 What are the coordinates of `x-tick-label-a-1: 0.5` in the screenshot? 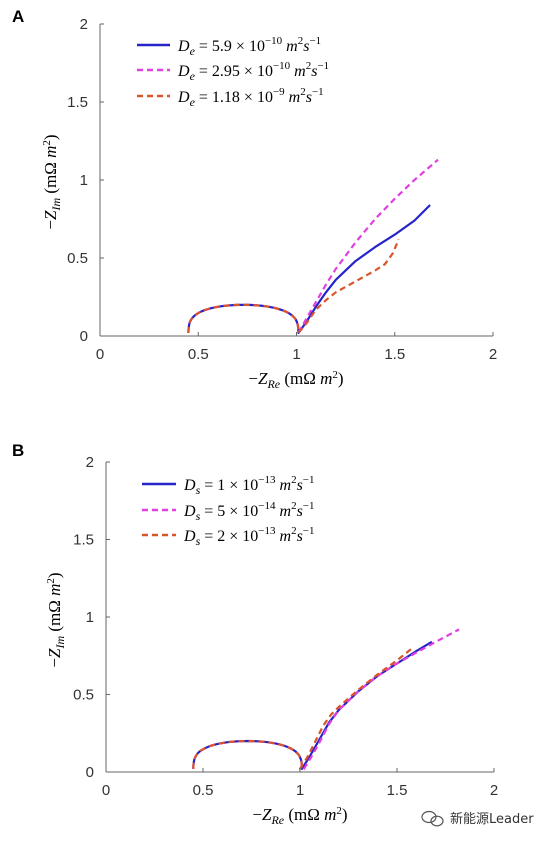 It's located at (198, 354).